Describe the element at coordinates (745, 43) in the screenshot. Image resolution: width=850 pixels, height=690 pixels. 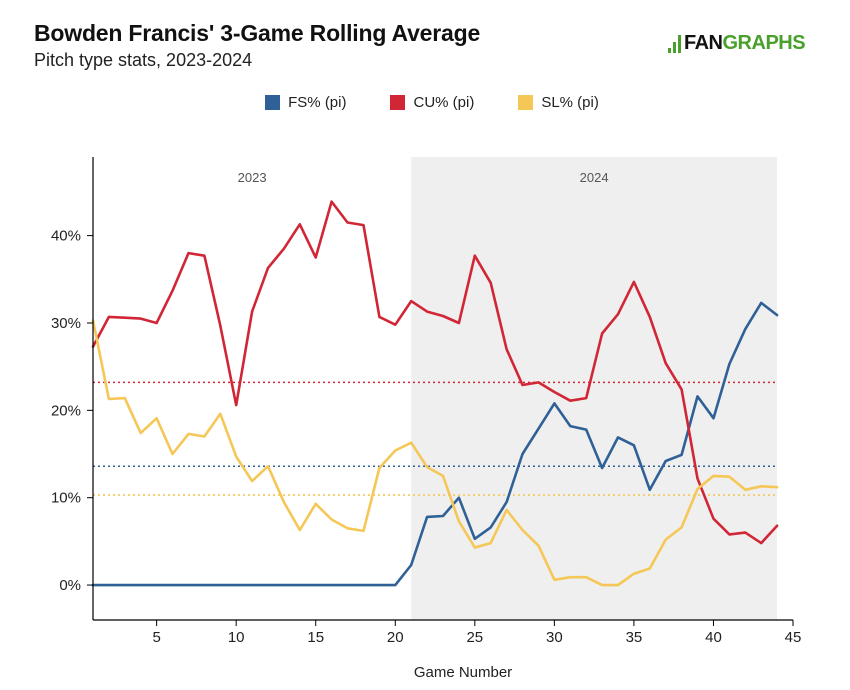
I see `fangraphs-logo-text: FANGRAPHS` at that location.